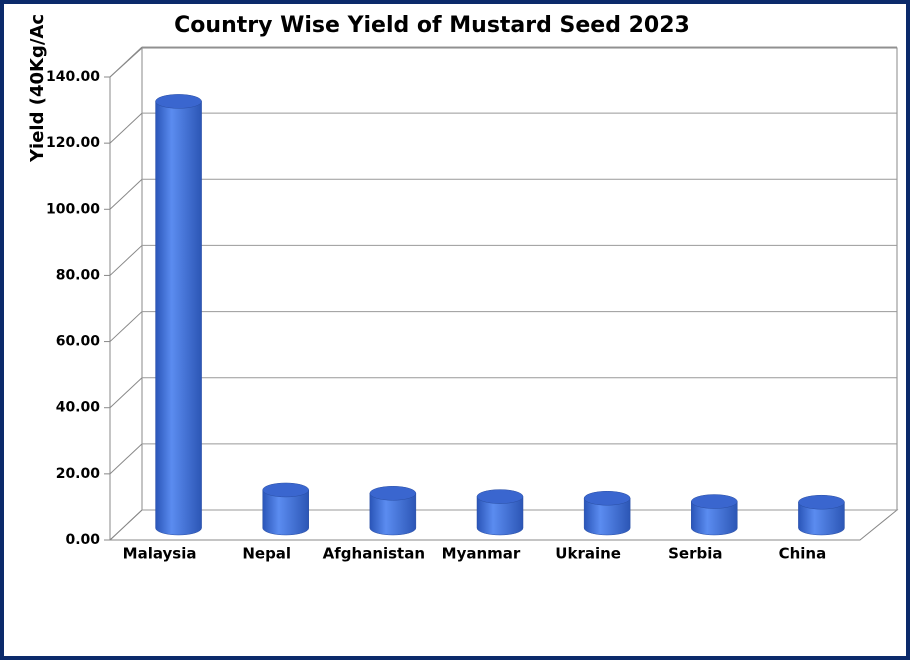 Image resolution: width=910 pixels, height=660 pixels. What do you see at coordinates (160, 554) in the screenshot?
I see `x-tick-label: Malaysia` at bounding box center [160, 554].